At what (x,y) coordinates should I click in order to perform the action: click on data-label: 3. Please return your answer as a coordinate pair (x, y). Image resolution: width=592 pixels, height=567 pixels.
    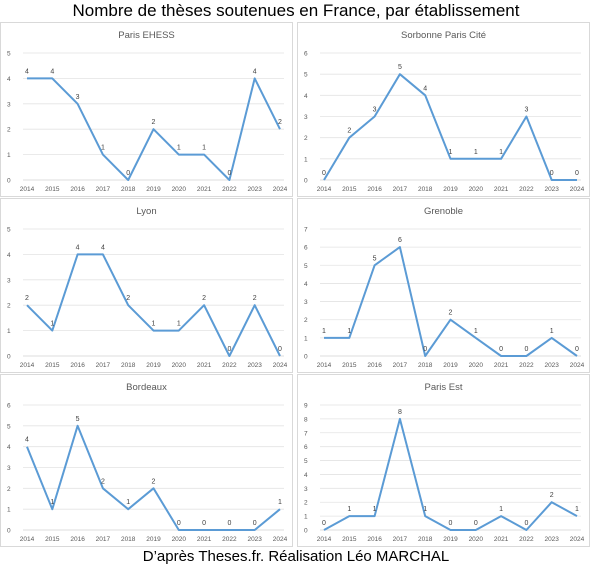
    Looking at the image, I should click on (78, 97).